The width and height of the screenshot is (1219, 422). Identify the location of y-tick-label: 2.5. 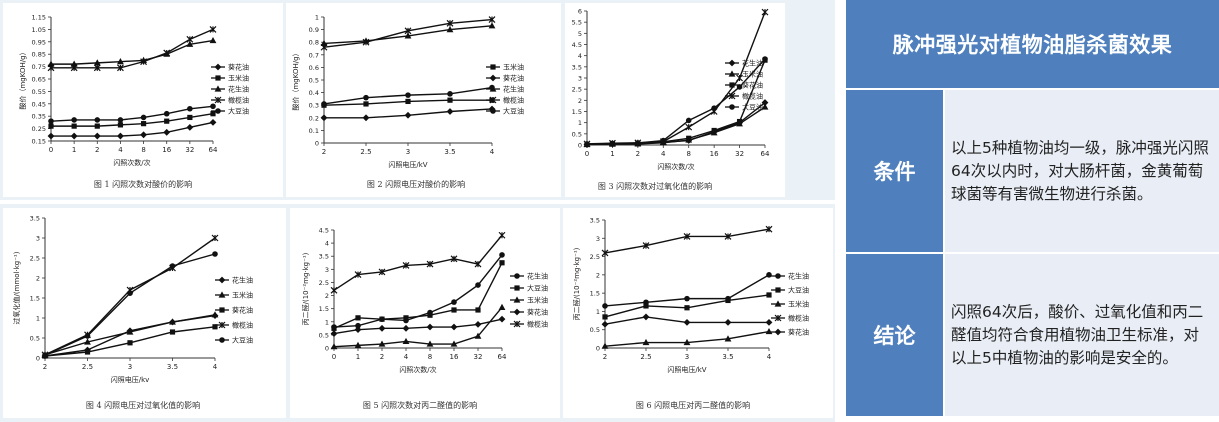
(35, 259).